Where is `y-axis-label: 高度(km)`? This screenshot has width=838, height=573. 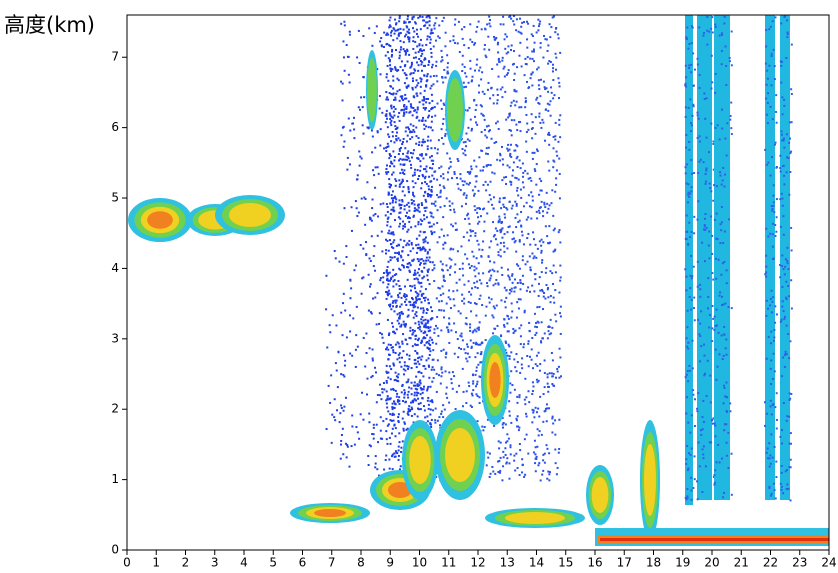
y-axis-label: 高度(km) is located at coordinates (49, 25).